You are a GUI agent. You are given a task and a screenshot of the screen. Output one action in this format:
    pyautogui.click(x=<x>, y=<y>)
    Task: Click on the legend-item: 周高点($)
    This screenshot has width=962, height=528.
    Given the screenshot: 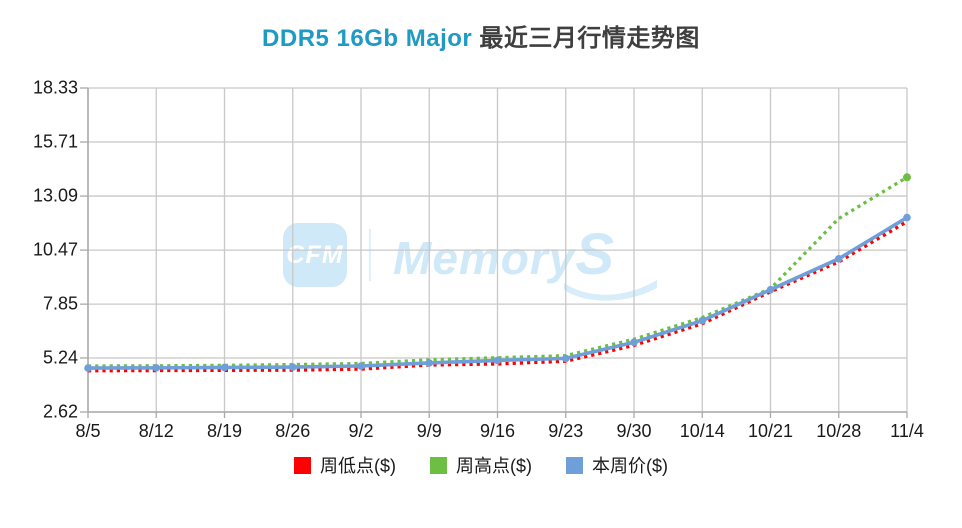 What is the action you would take?
    pyautogui.click(x=481, y=465)
    